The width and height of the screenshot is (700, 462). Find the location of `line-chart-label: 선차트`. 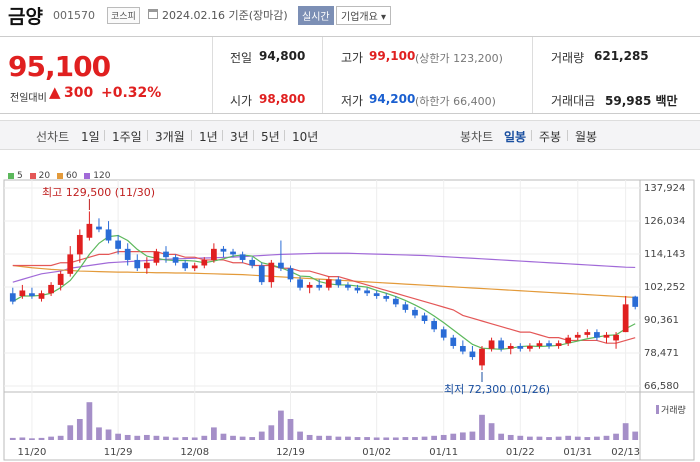

line-chart-label: 선차트 is located at coordinates (53, 137).